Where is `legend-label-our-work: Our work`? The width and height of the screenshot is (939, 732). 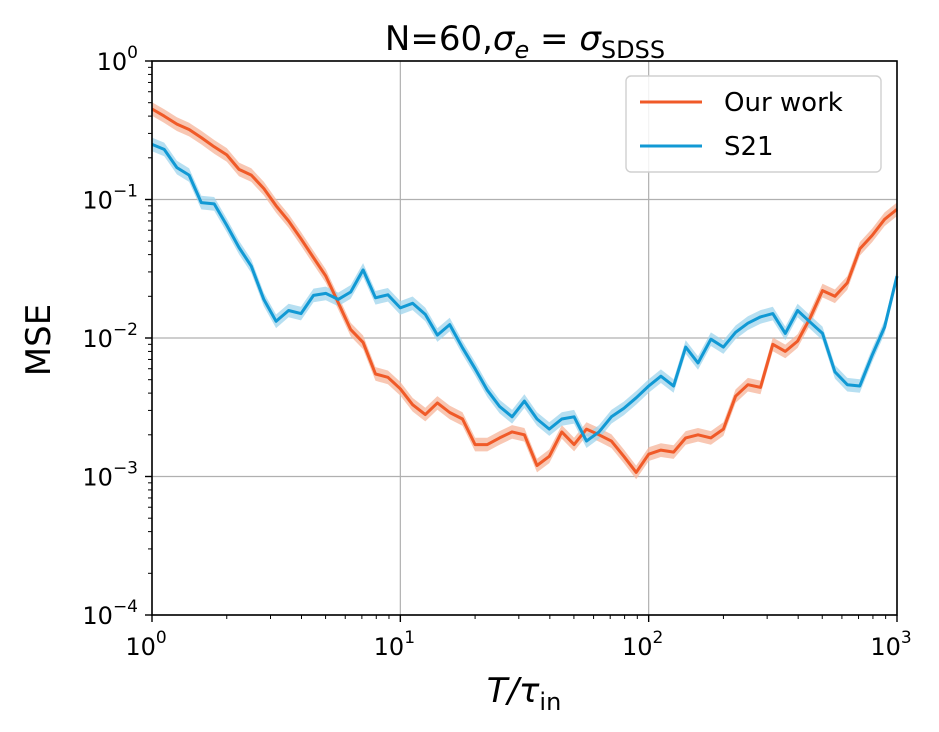 legend-label-our-work: Our work is located at coordinates (783, 103).